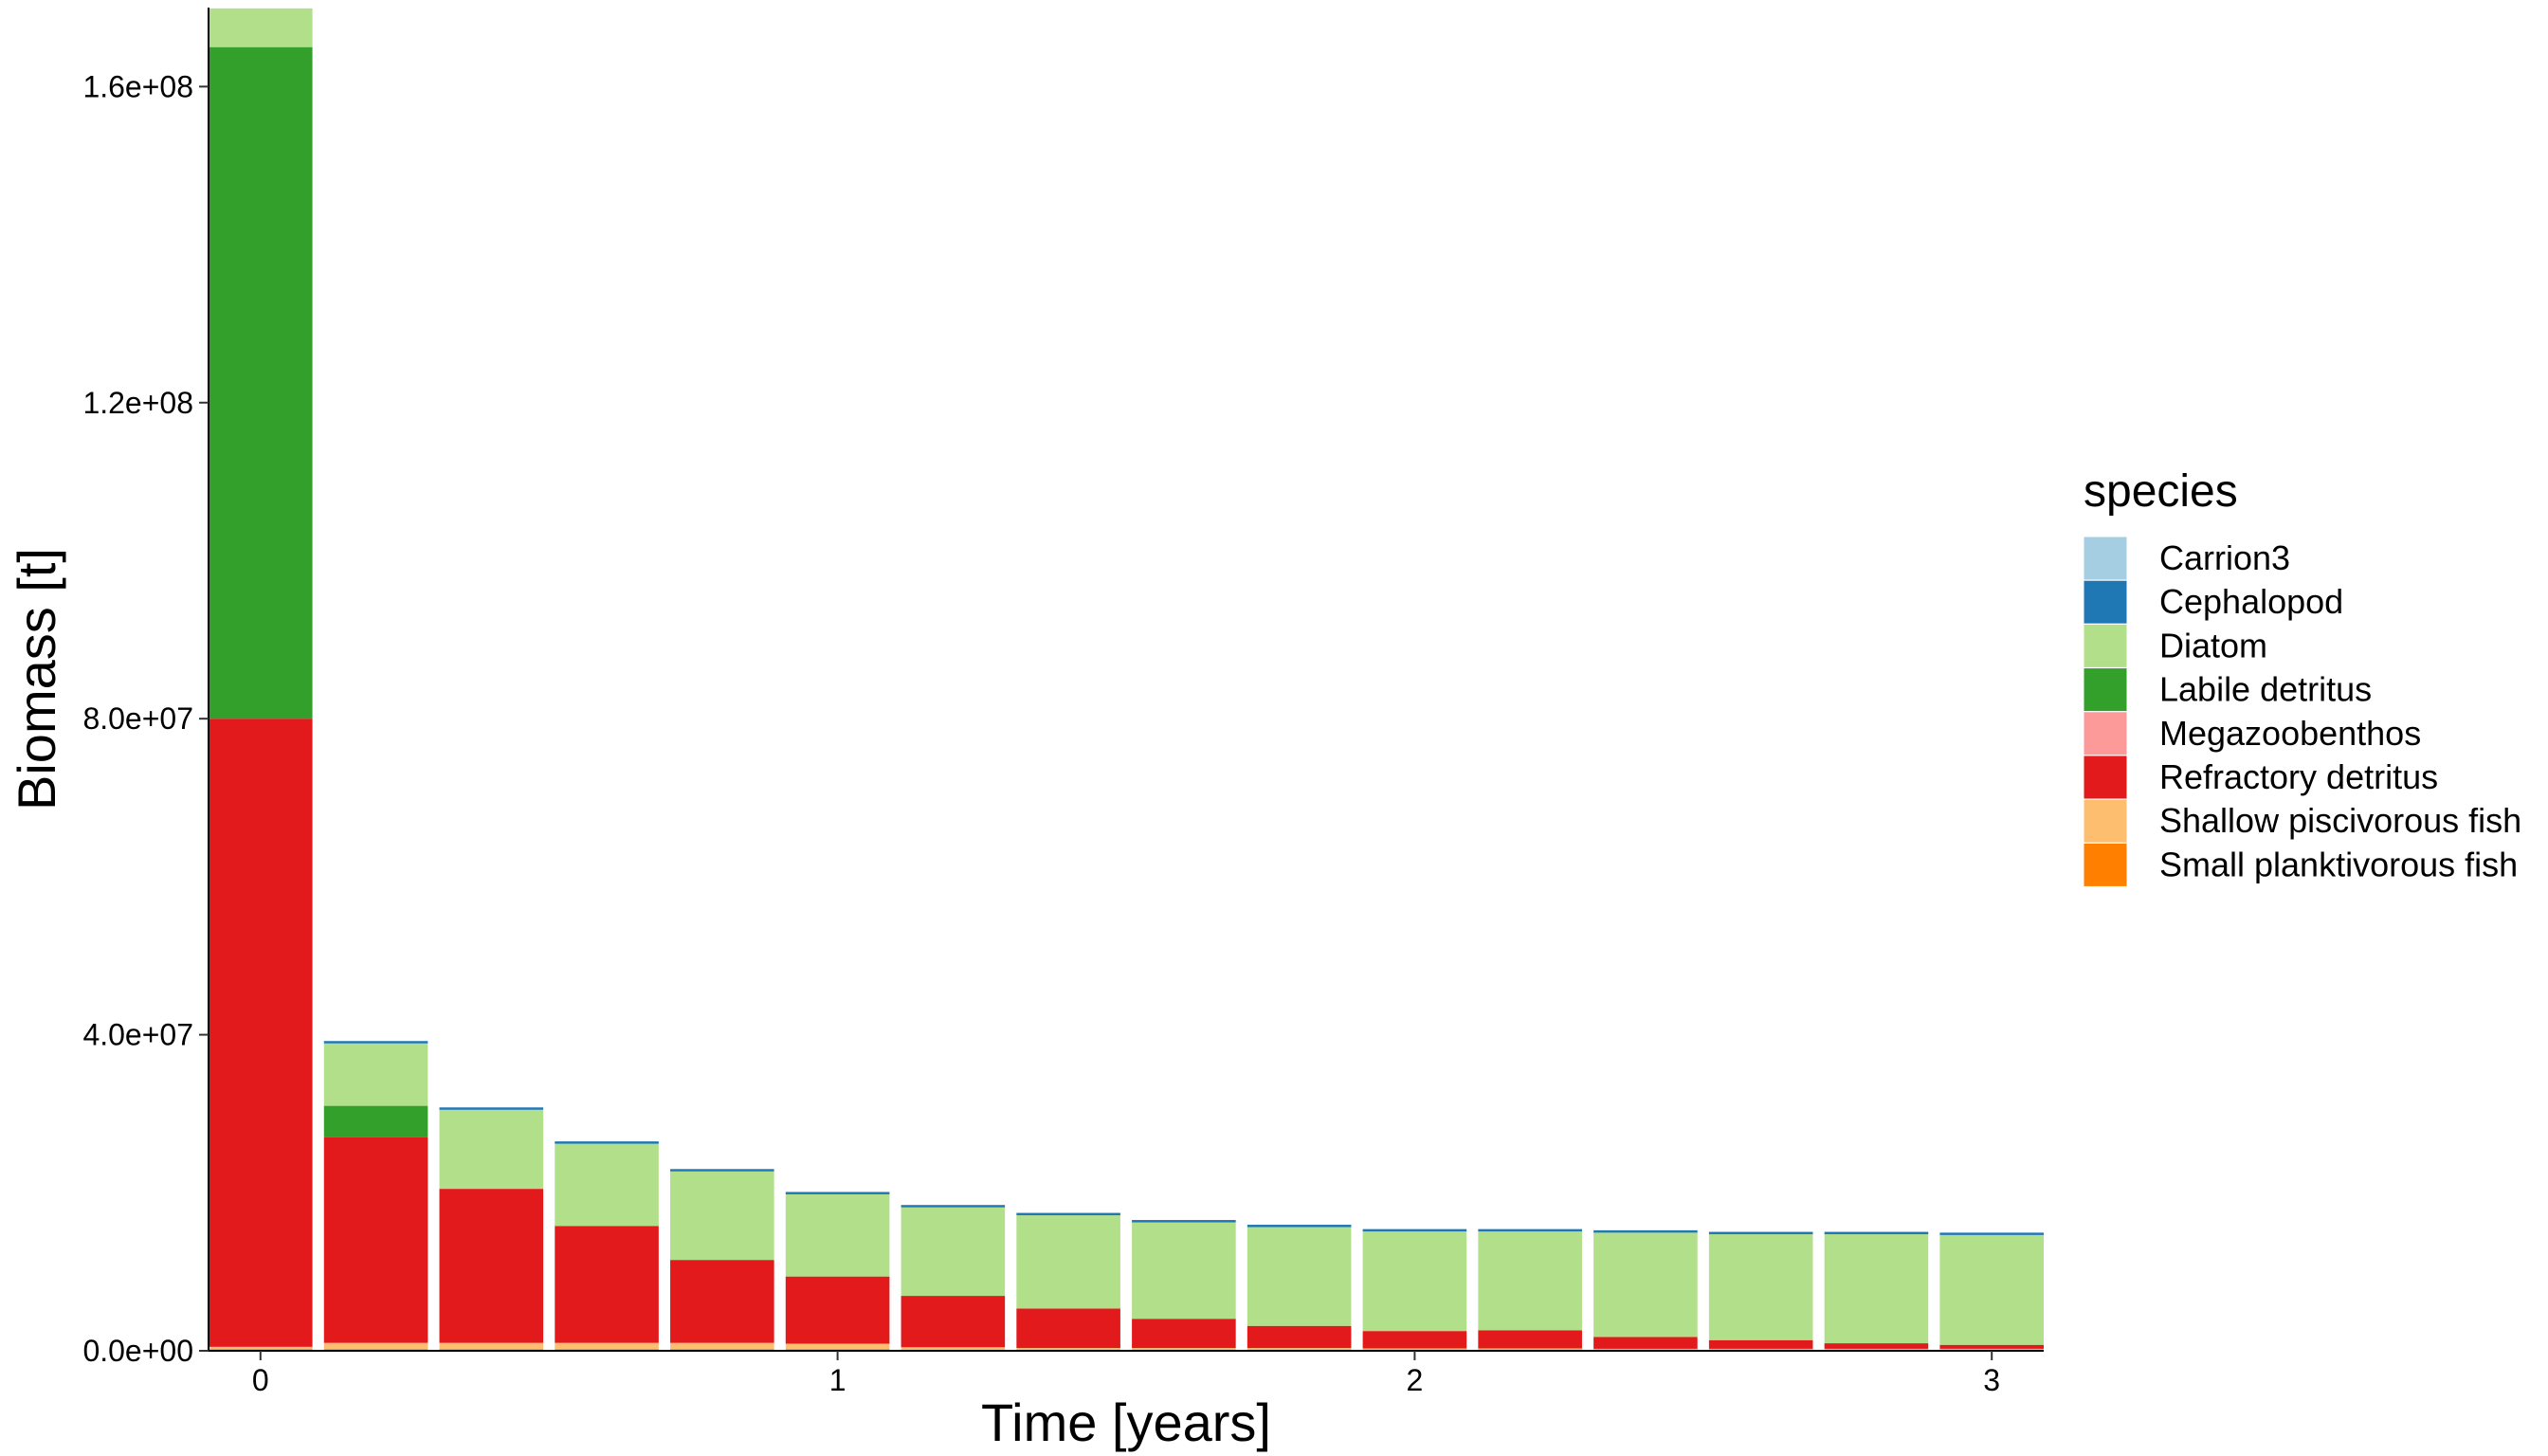 This screenshot has height=1456, width=2548. Describe the element at coordinates (2105, 558) in the screenshot. I see `legend-key-carrion3` at that location.